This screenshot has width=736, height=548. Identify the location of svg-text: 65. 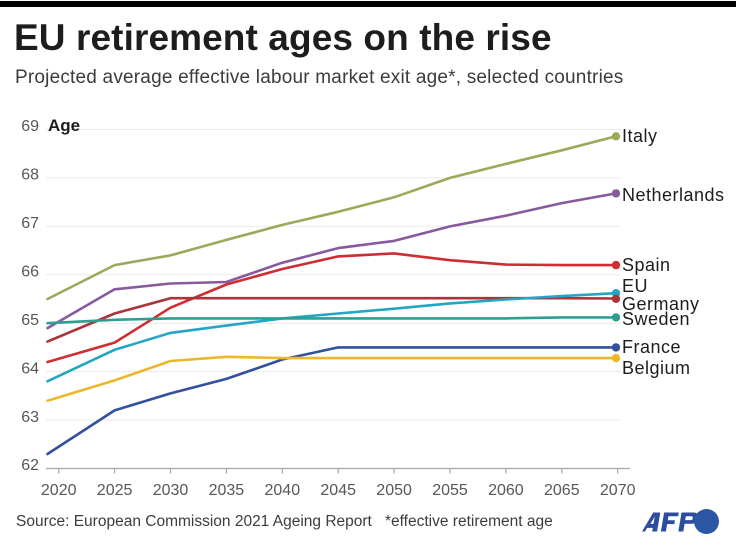
(30, 320).